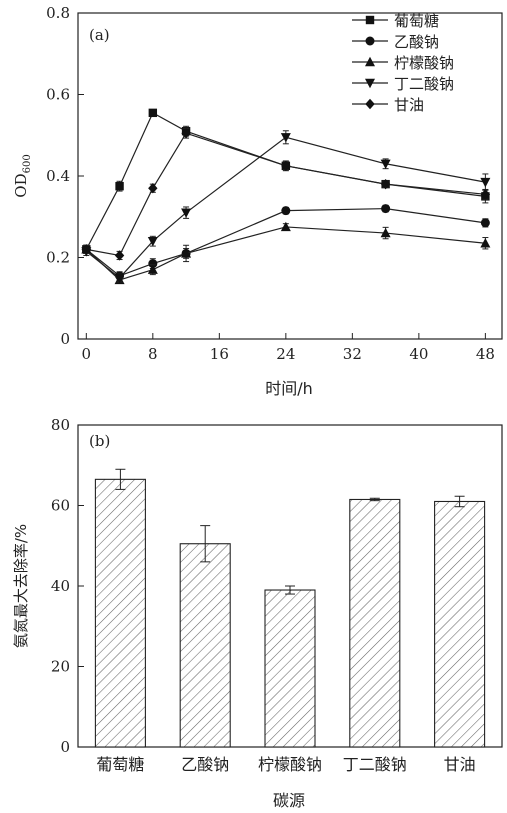  I want to click on chart-b-x-axis-label: 碳源, so click(289, 800).